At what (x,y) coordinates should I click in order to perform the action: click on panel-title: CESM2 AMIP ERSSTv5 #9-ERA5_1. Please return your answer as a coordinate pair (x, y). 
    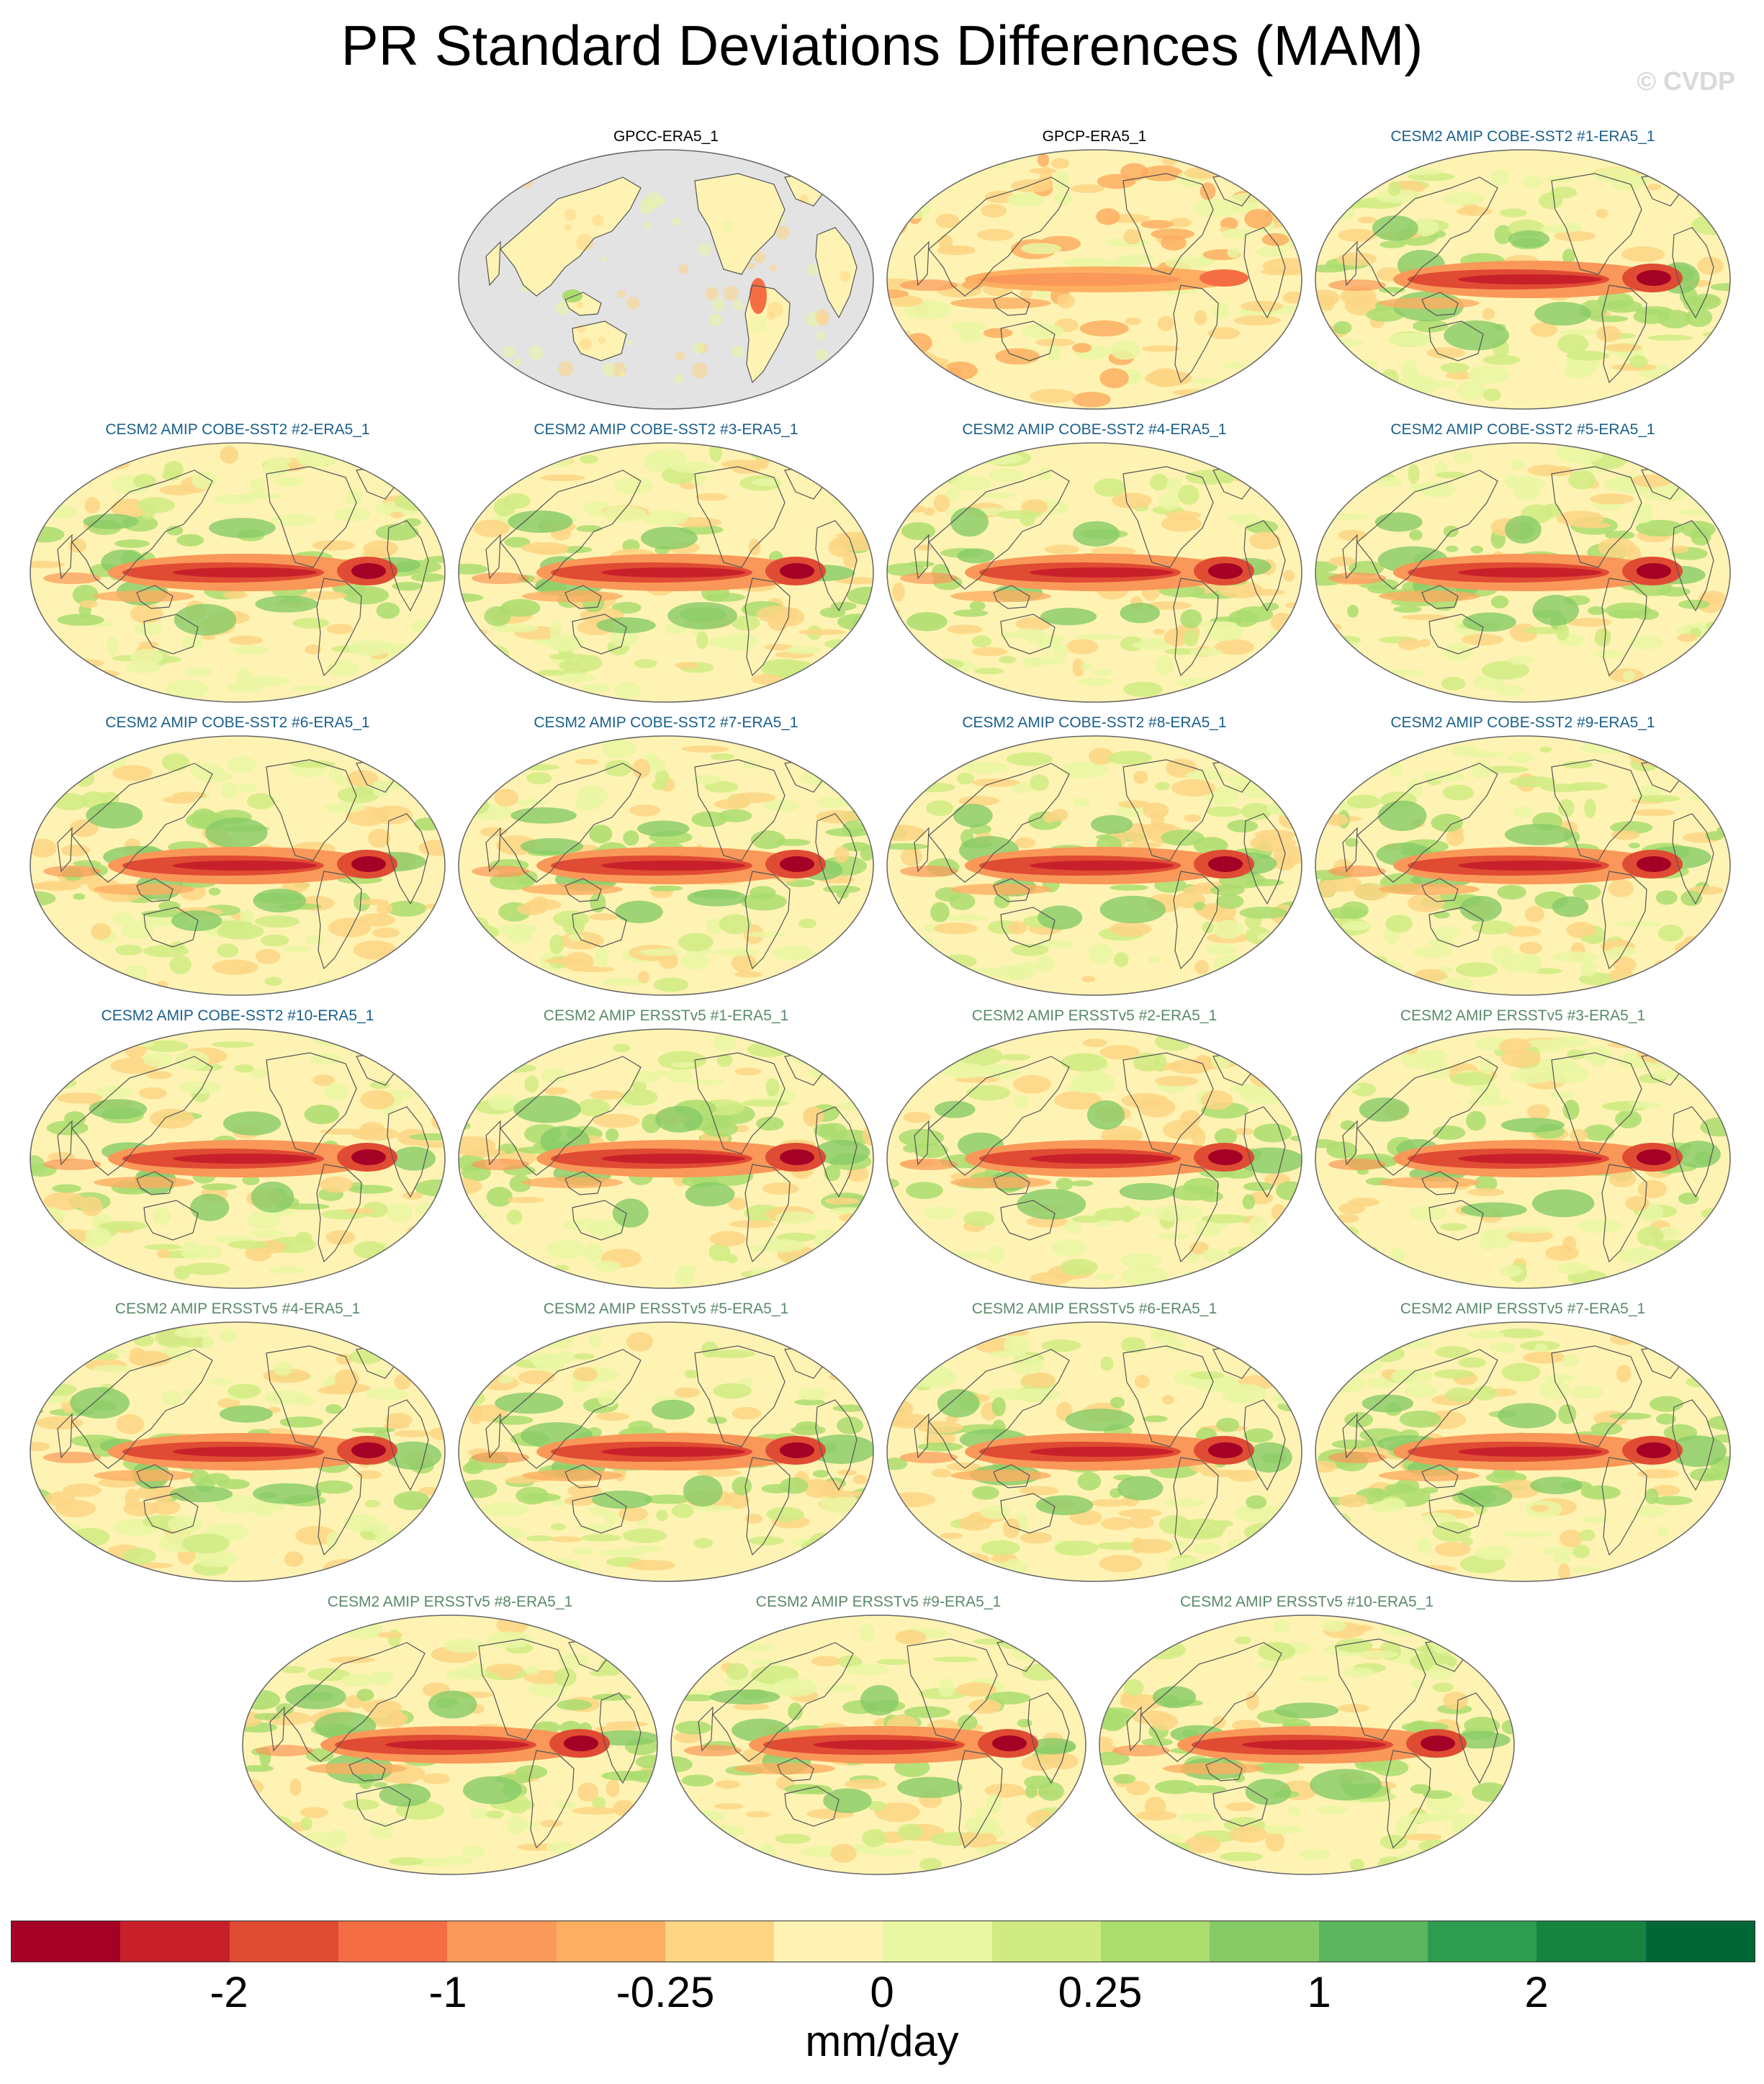
    Looking at the image, I should click on (878, 1602).